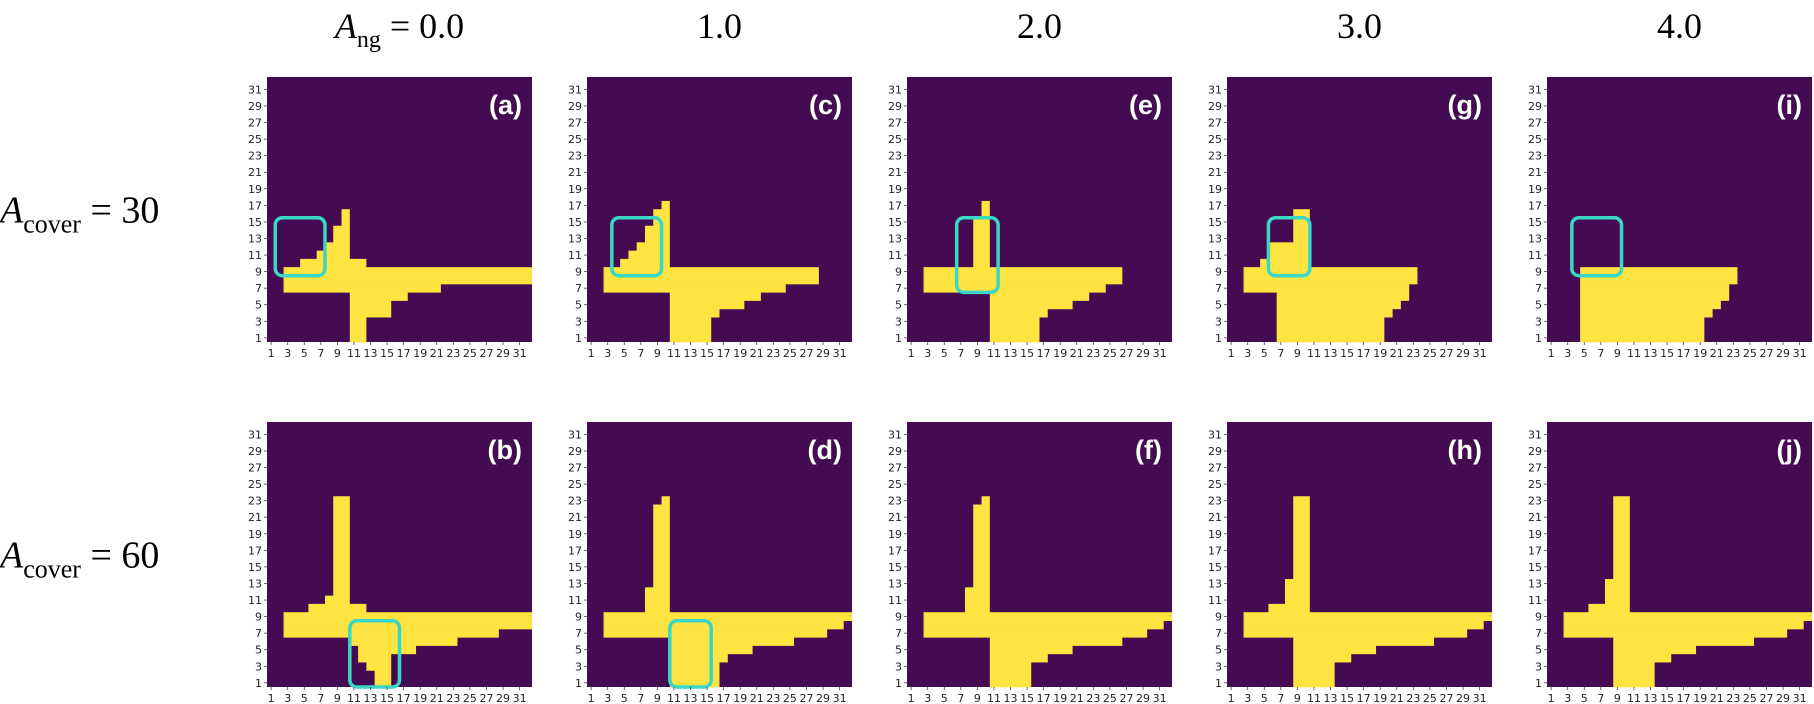  I want to click on y-tick-label: 3, so click(578, 666).